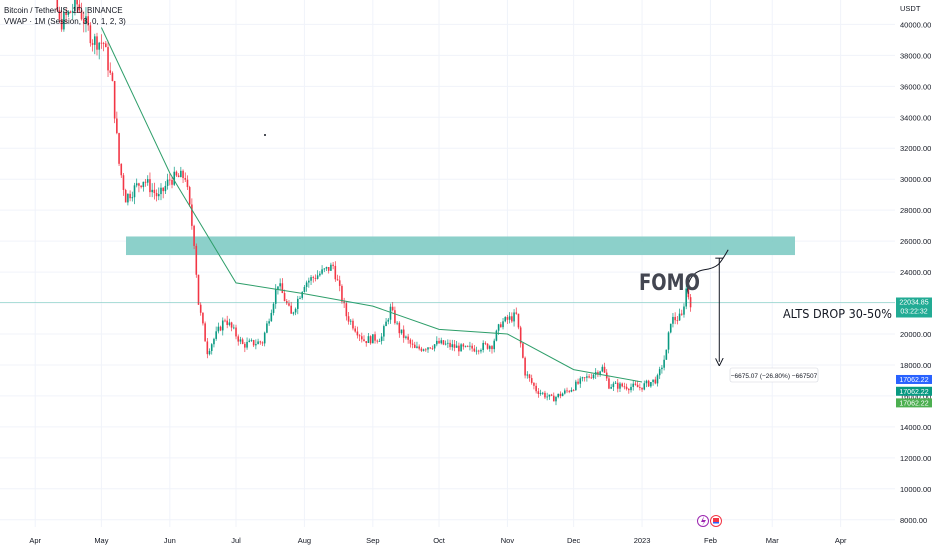  Describe the element at coordinates (915, 210) in the screenshot. I see `price-tick-label: 28000.00` at that location.